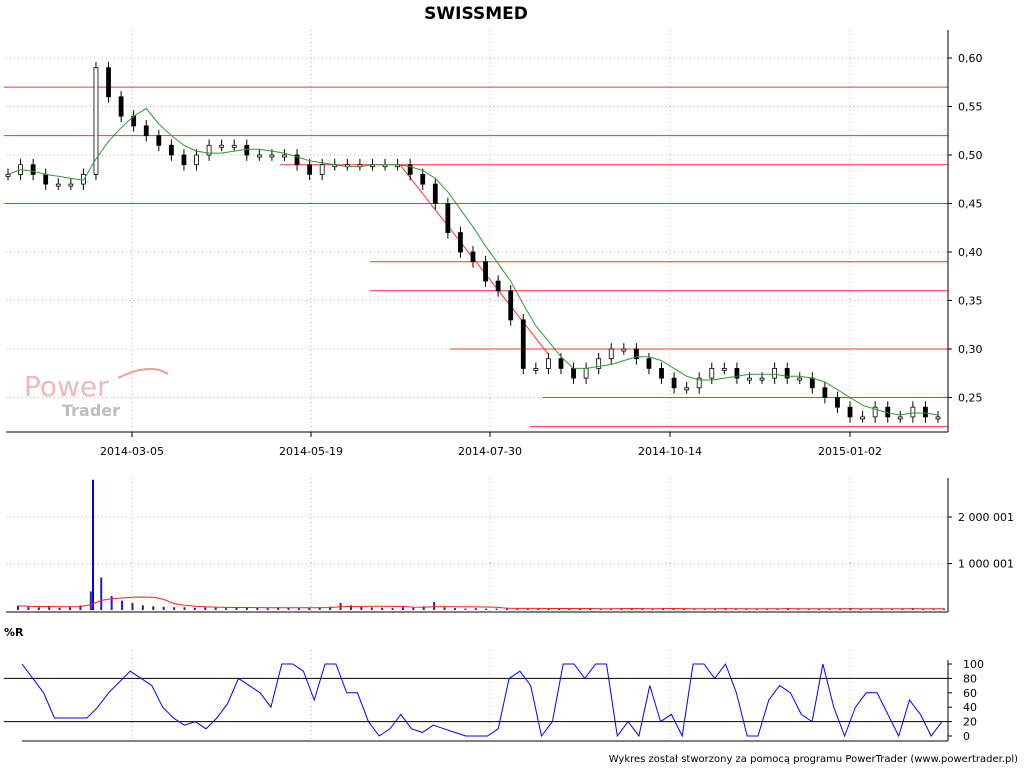 This screenshot has width=1024, height=768. What do you see at coordinates (491, 695) in the screenshot?
I see `wr-grid` at bounding box center [491, 695].